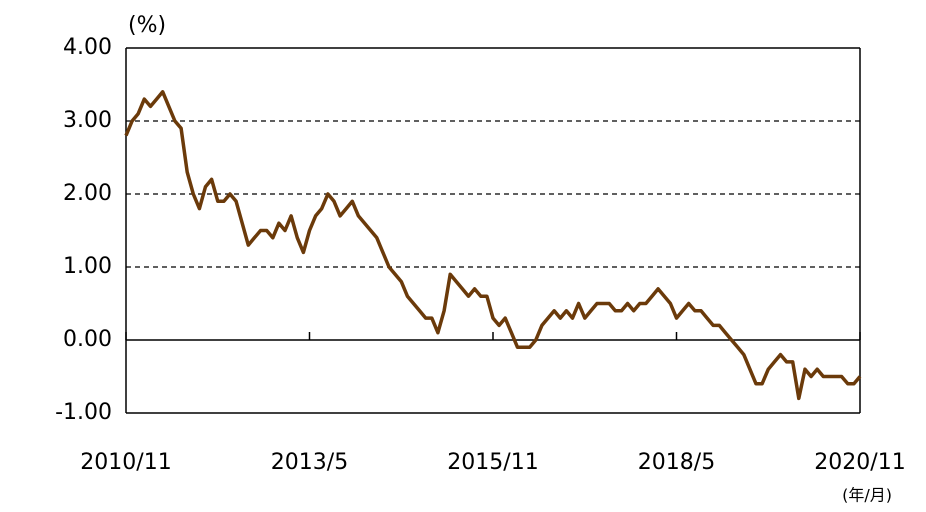 The image size is (926, 512). I want to click on x-tick-label: 2010/11, so click(125, 462).